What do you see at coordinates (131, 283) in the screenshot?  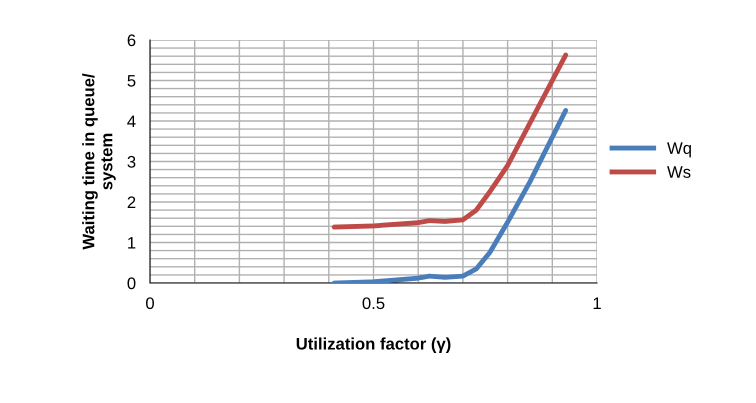 I see `y-tick-label: 0` at bounding box center [131, 283].